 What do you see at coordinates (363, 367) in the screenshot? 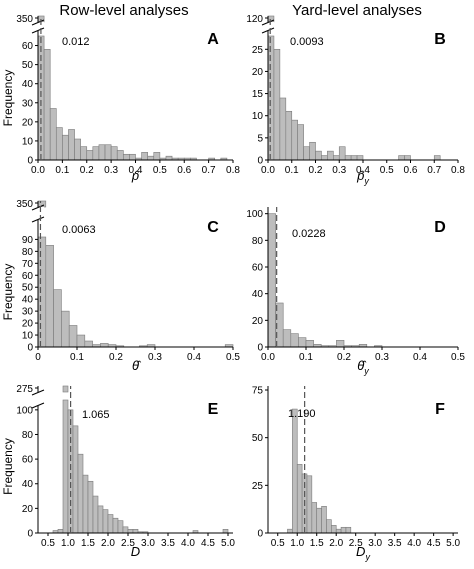
I see `x-axis-label-D: θ̂y` at bounding box center [363, 367].